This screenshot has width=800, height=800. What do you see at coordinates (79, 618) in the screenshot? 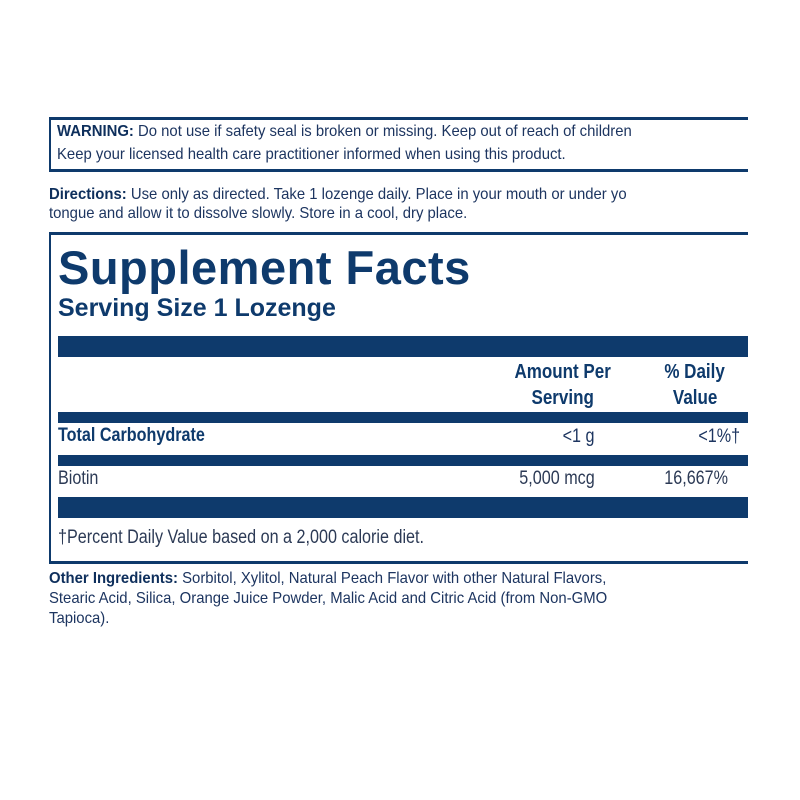
I see `other-ingredients-line-3: Tapioca).` at bounding box center [79, 618].